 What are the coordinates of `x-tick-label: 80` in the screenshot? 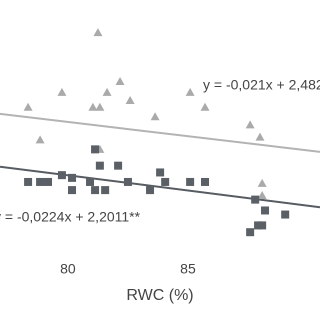 It's located at (68, 269).